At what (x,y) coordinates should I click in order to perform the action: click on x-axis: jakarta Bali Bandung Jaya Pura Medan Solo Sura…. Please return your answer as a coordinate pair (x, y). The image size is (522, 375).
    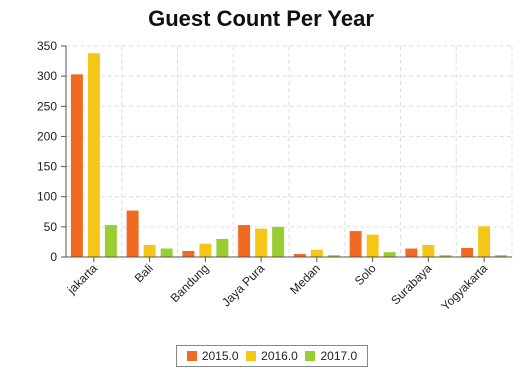
    Looking at the image, I should click on (288, 284).